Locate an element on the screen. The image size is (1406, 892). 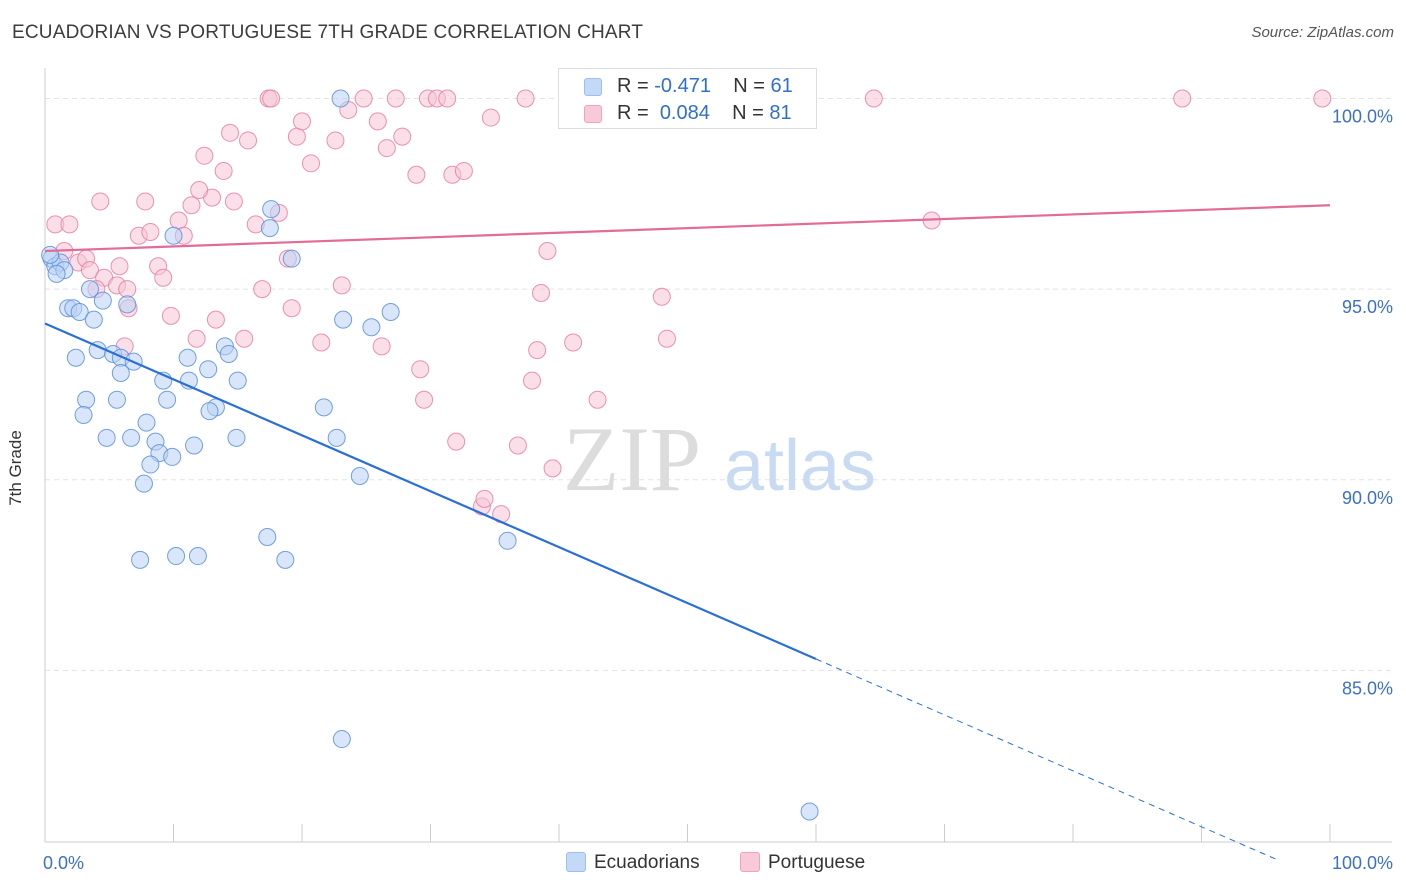
legend-item-portuguese: Portuguese is located at coordinates (802, 863).